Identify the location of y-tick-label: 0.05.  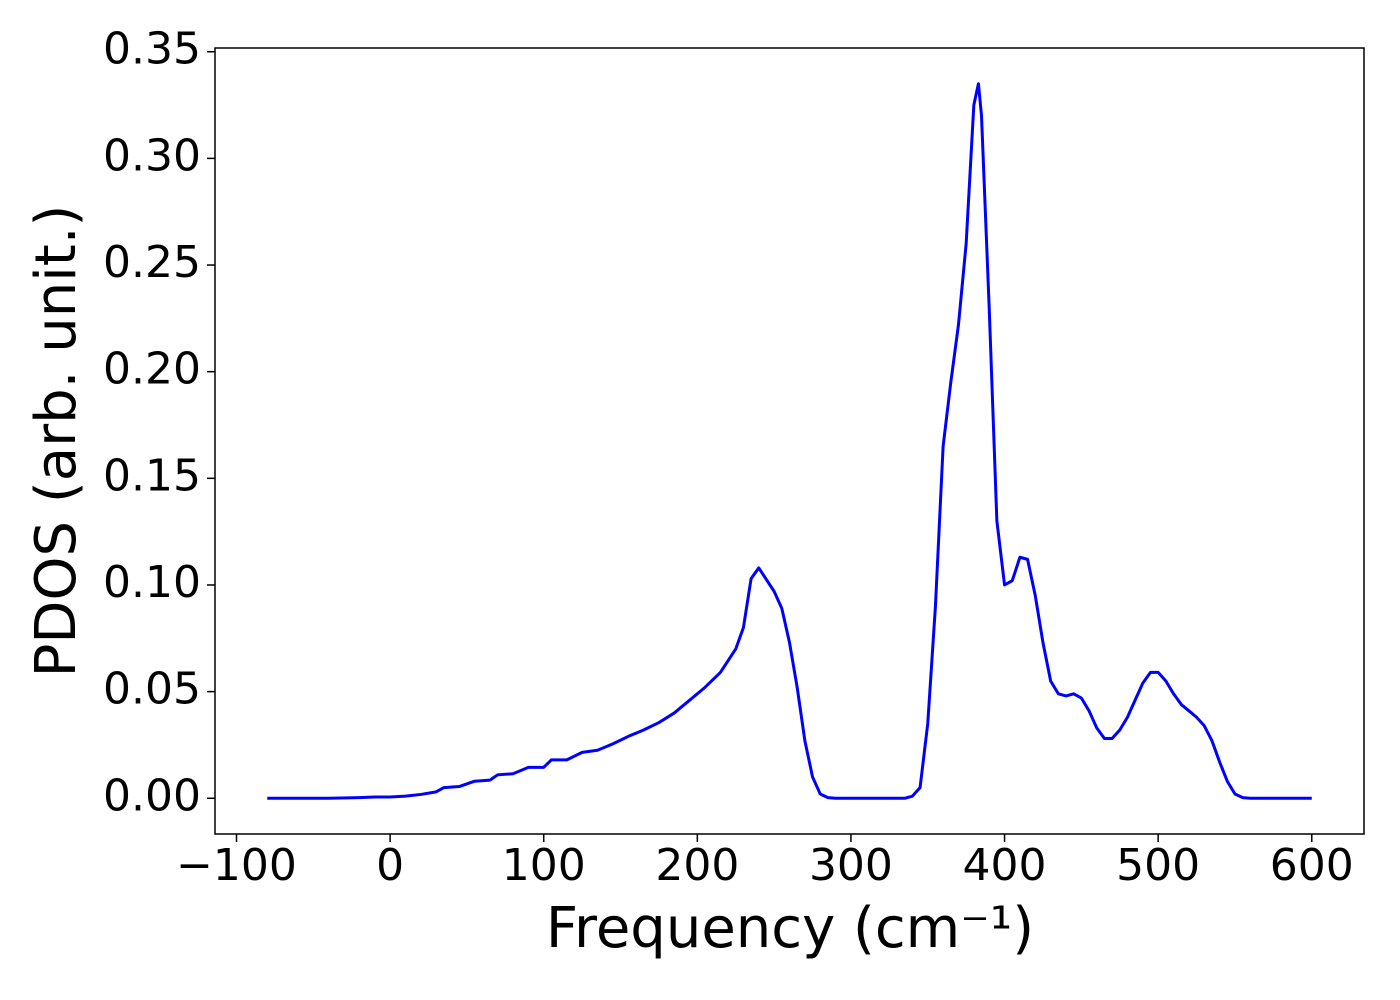
(152, 689).